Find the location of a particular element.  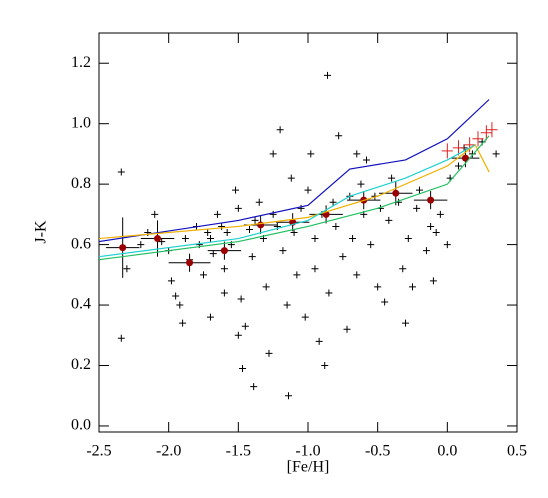

y-tick-label: 0.4 is located at coordinates (81, 304).